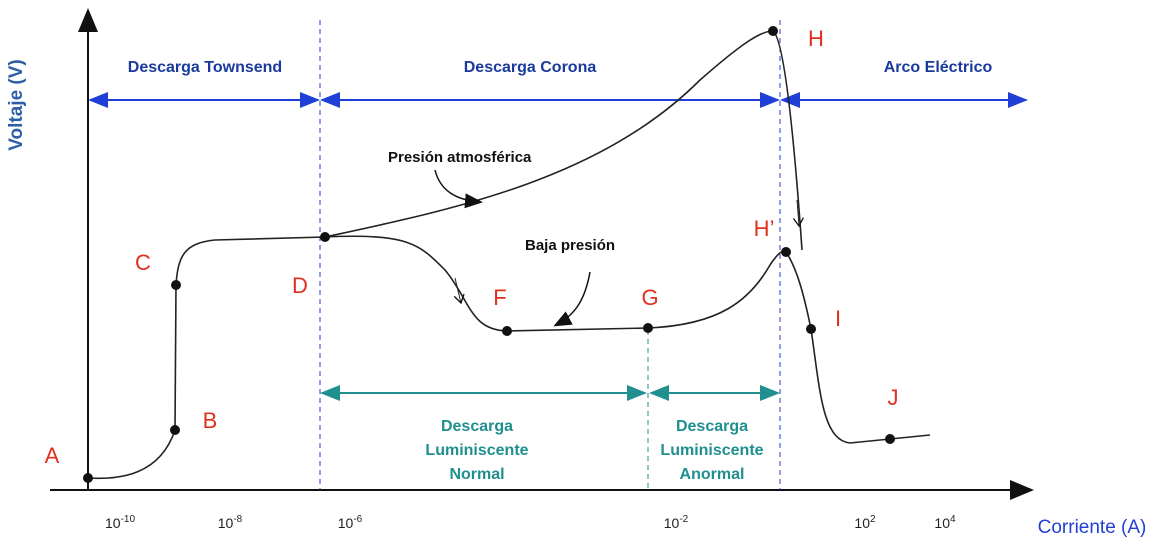  Describe the element at coordinates (52, 455) in the screenshot. I see `point-label: A` at that location.